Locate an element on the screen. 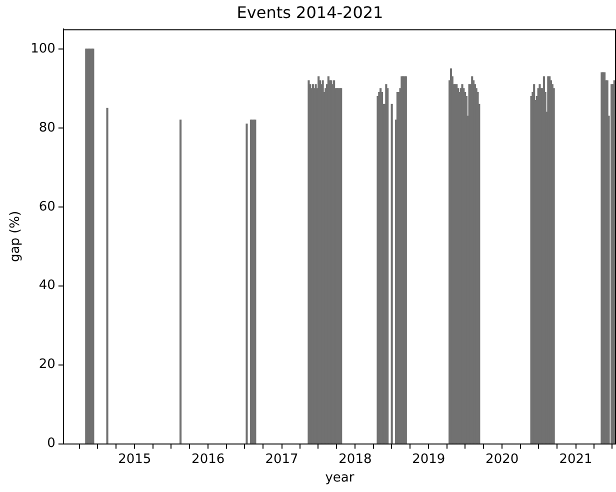 The image size is (616, 492). y-tick-label: 20 is located at coordinates (47, 364).